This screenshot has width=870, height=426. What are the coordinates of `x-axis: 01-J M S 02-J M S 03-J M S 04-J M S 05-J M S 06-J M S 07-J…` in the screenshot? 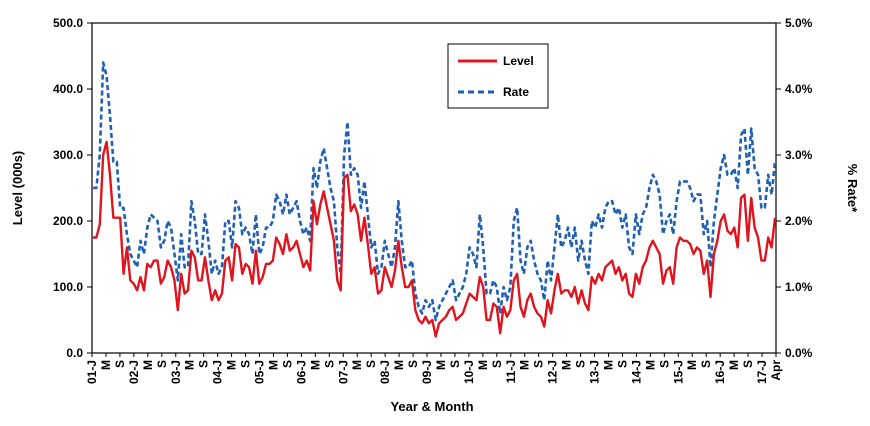 It's located at (434, 368).